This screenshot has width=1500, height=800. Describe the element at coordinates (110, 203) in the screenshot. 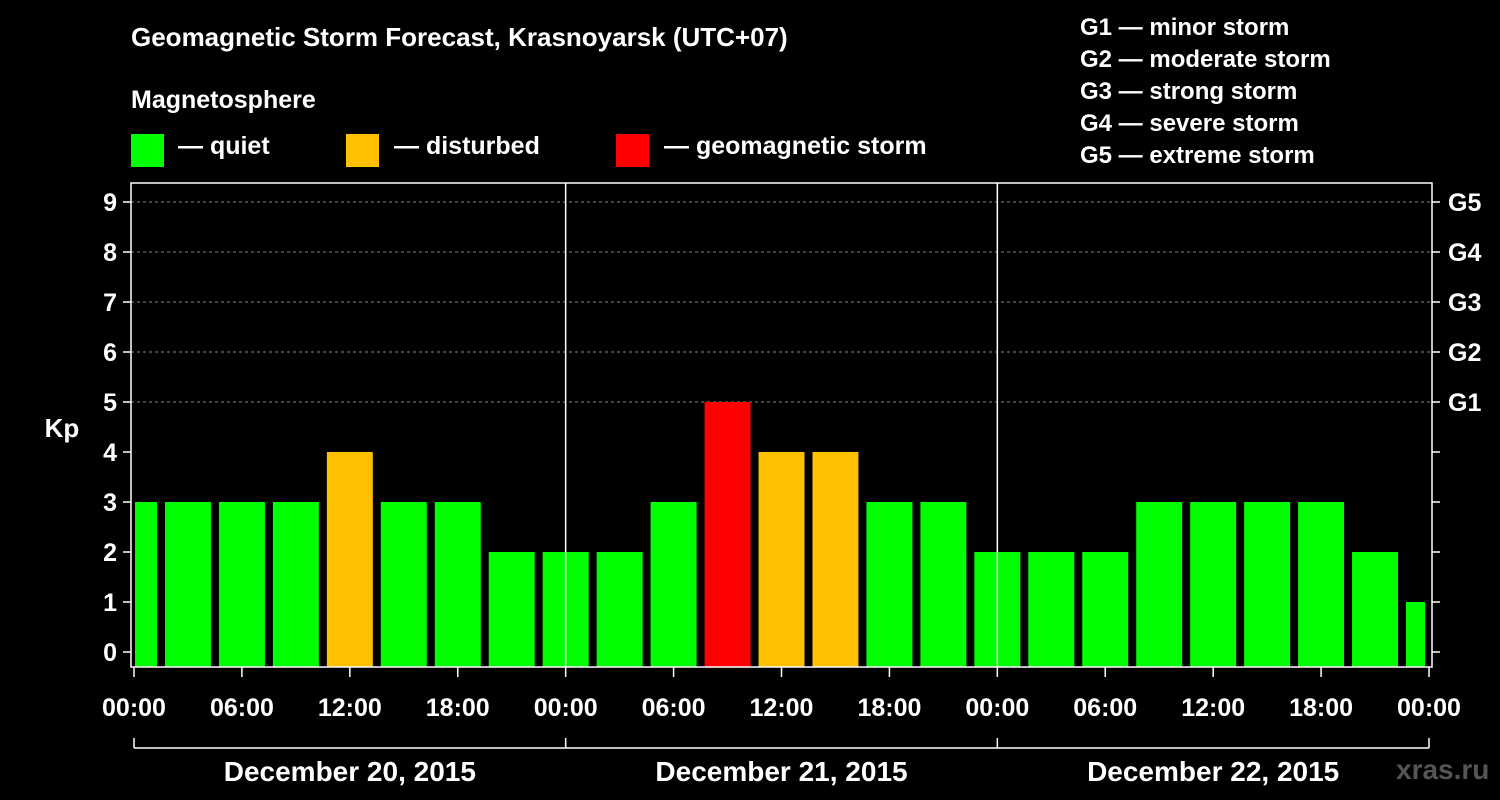

I see `y-tick-label-9: 9` at that location.